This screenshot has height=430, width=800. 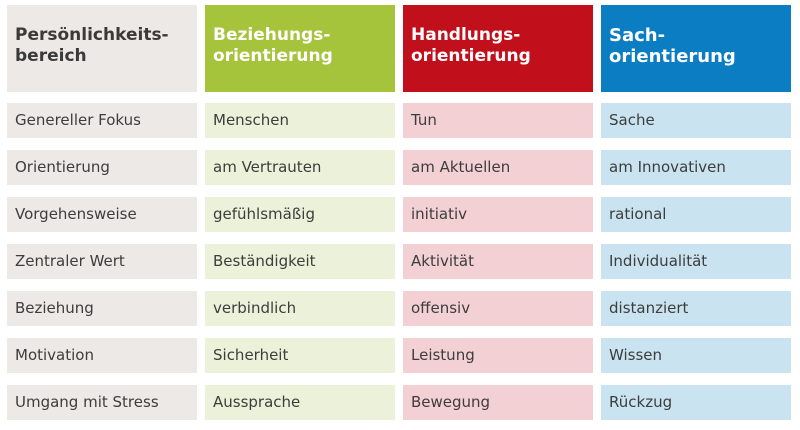 What do you see at coordinates (498, 120) in the screenshot?
I see `action-cell: Tun` at bounding box center [498, 120].